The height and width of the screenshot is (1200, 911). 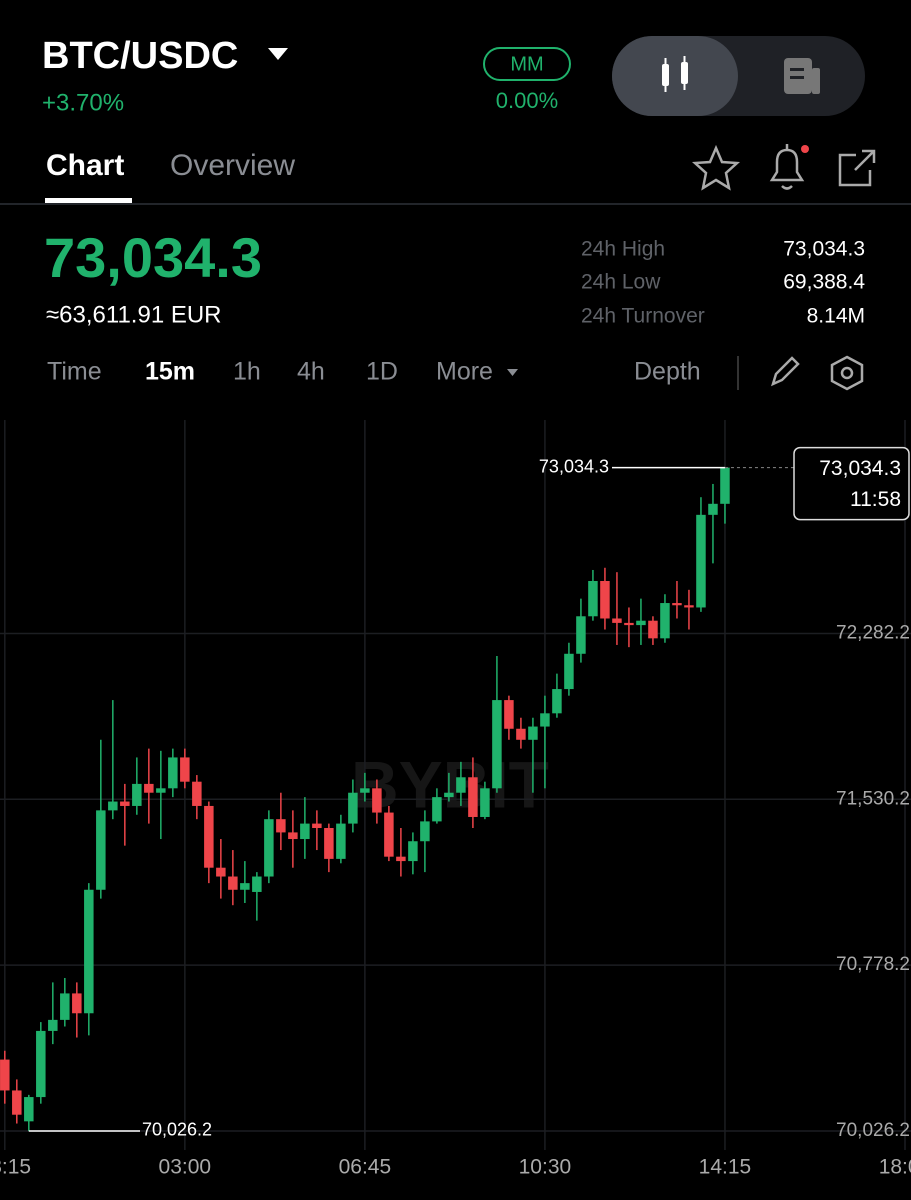 What do you see at coordinates (725, 1167) in the screenshot?
I see `x-tick-label: 14:15` at bounding box center [725, 1167].